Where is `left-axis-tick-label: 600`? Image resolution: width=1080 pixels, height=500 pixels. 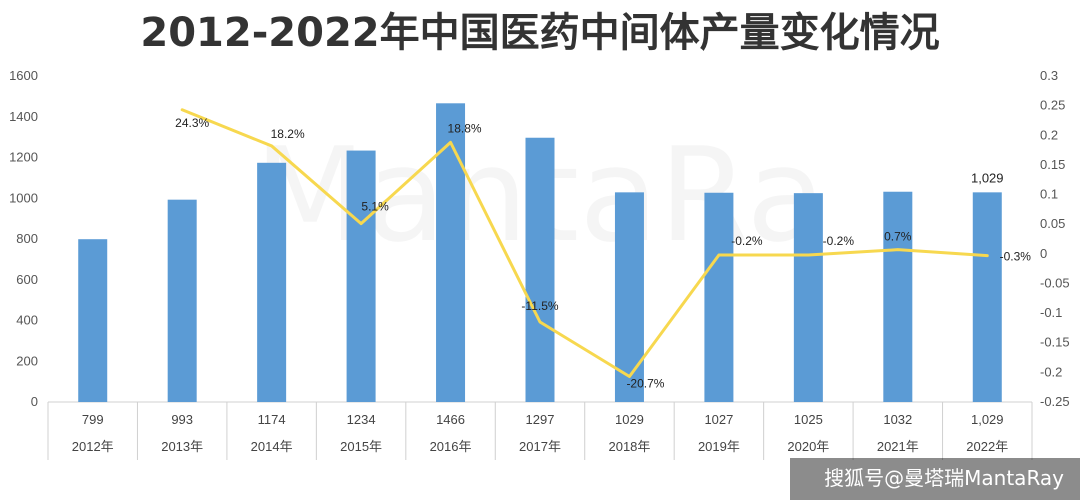 left-axis-tick-label: 600 is located at coordinates (27, 279).